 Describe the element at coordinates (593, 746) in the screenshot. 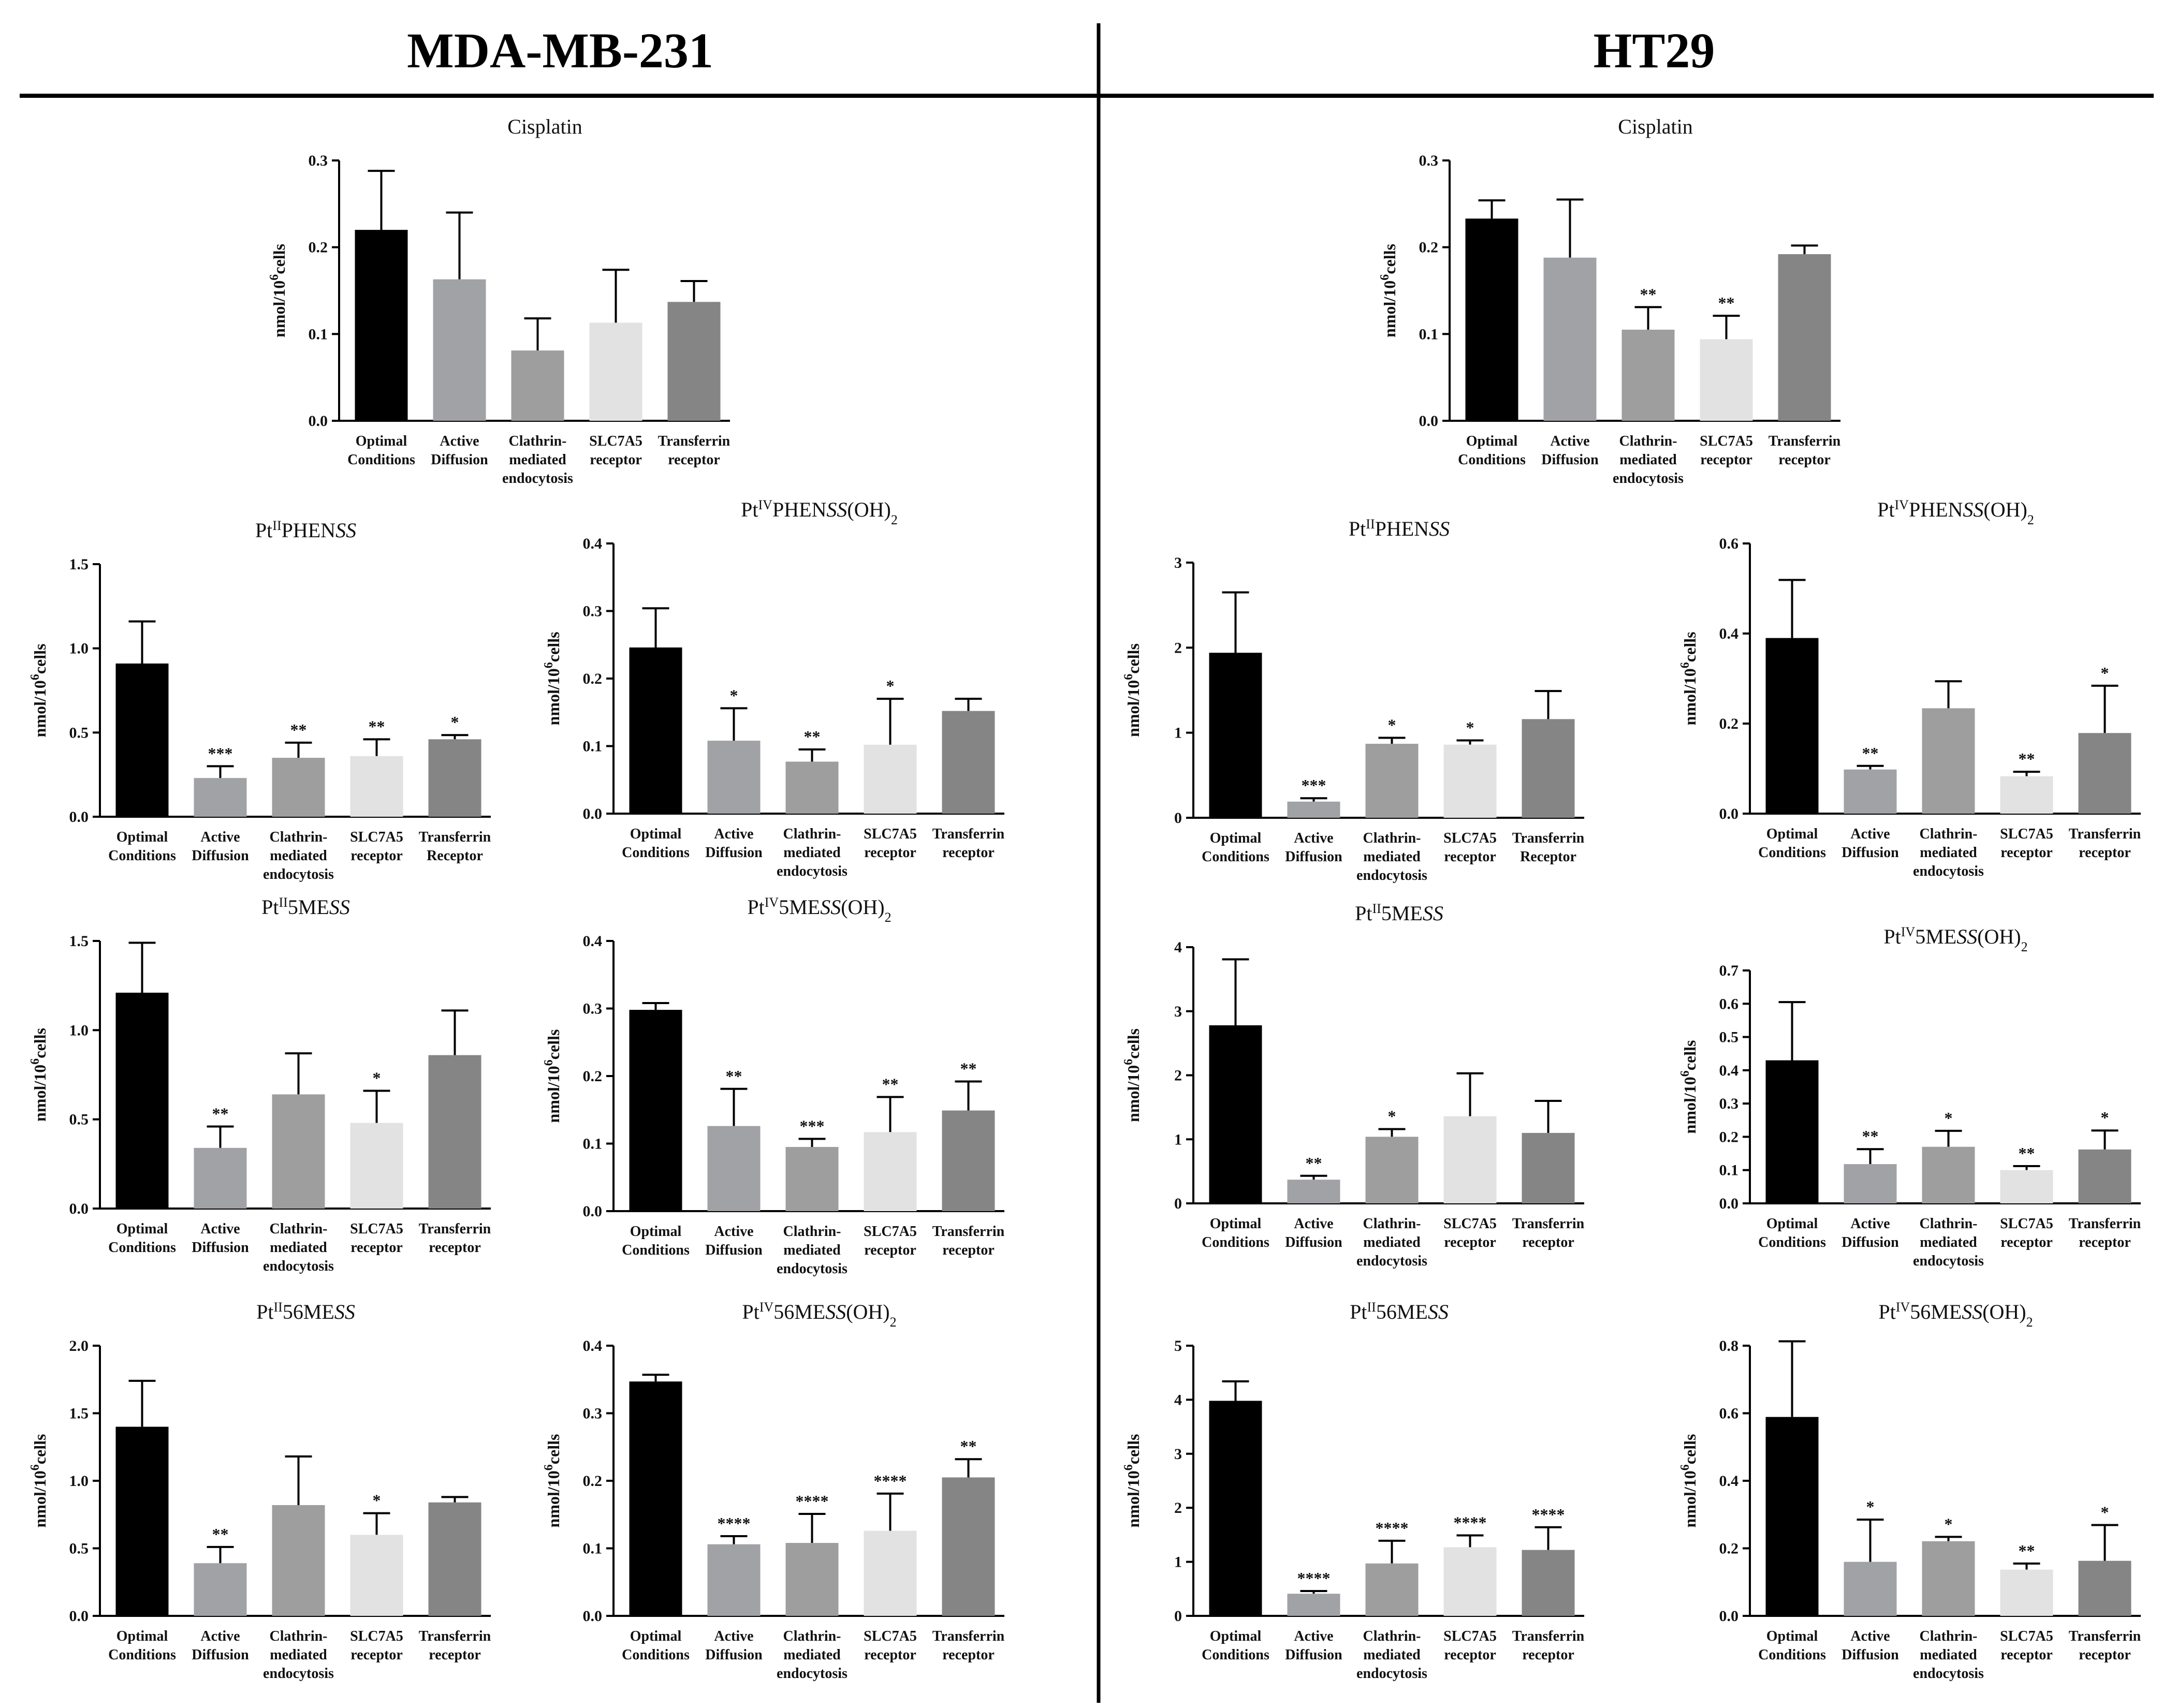

I see `y-tick-label: 0.1` at that location.